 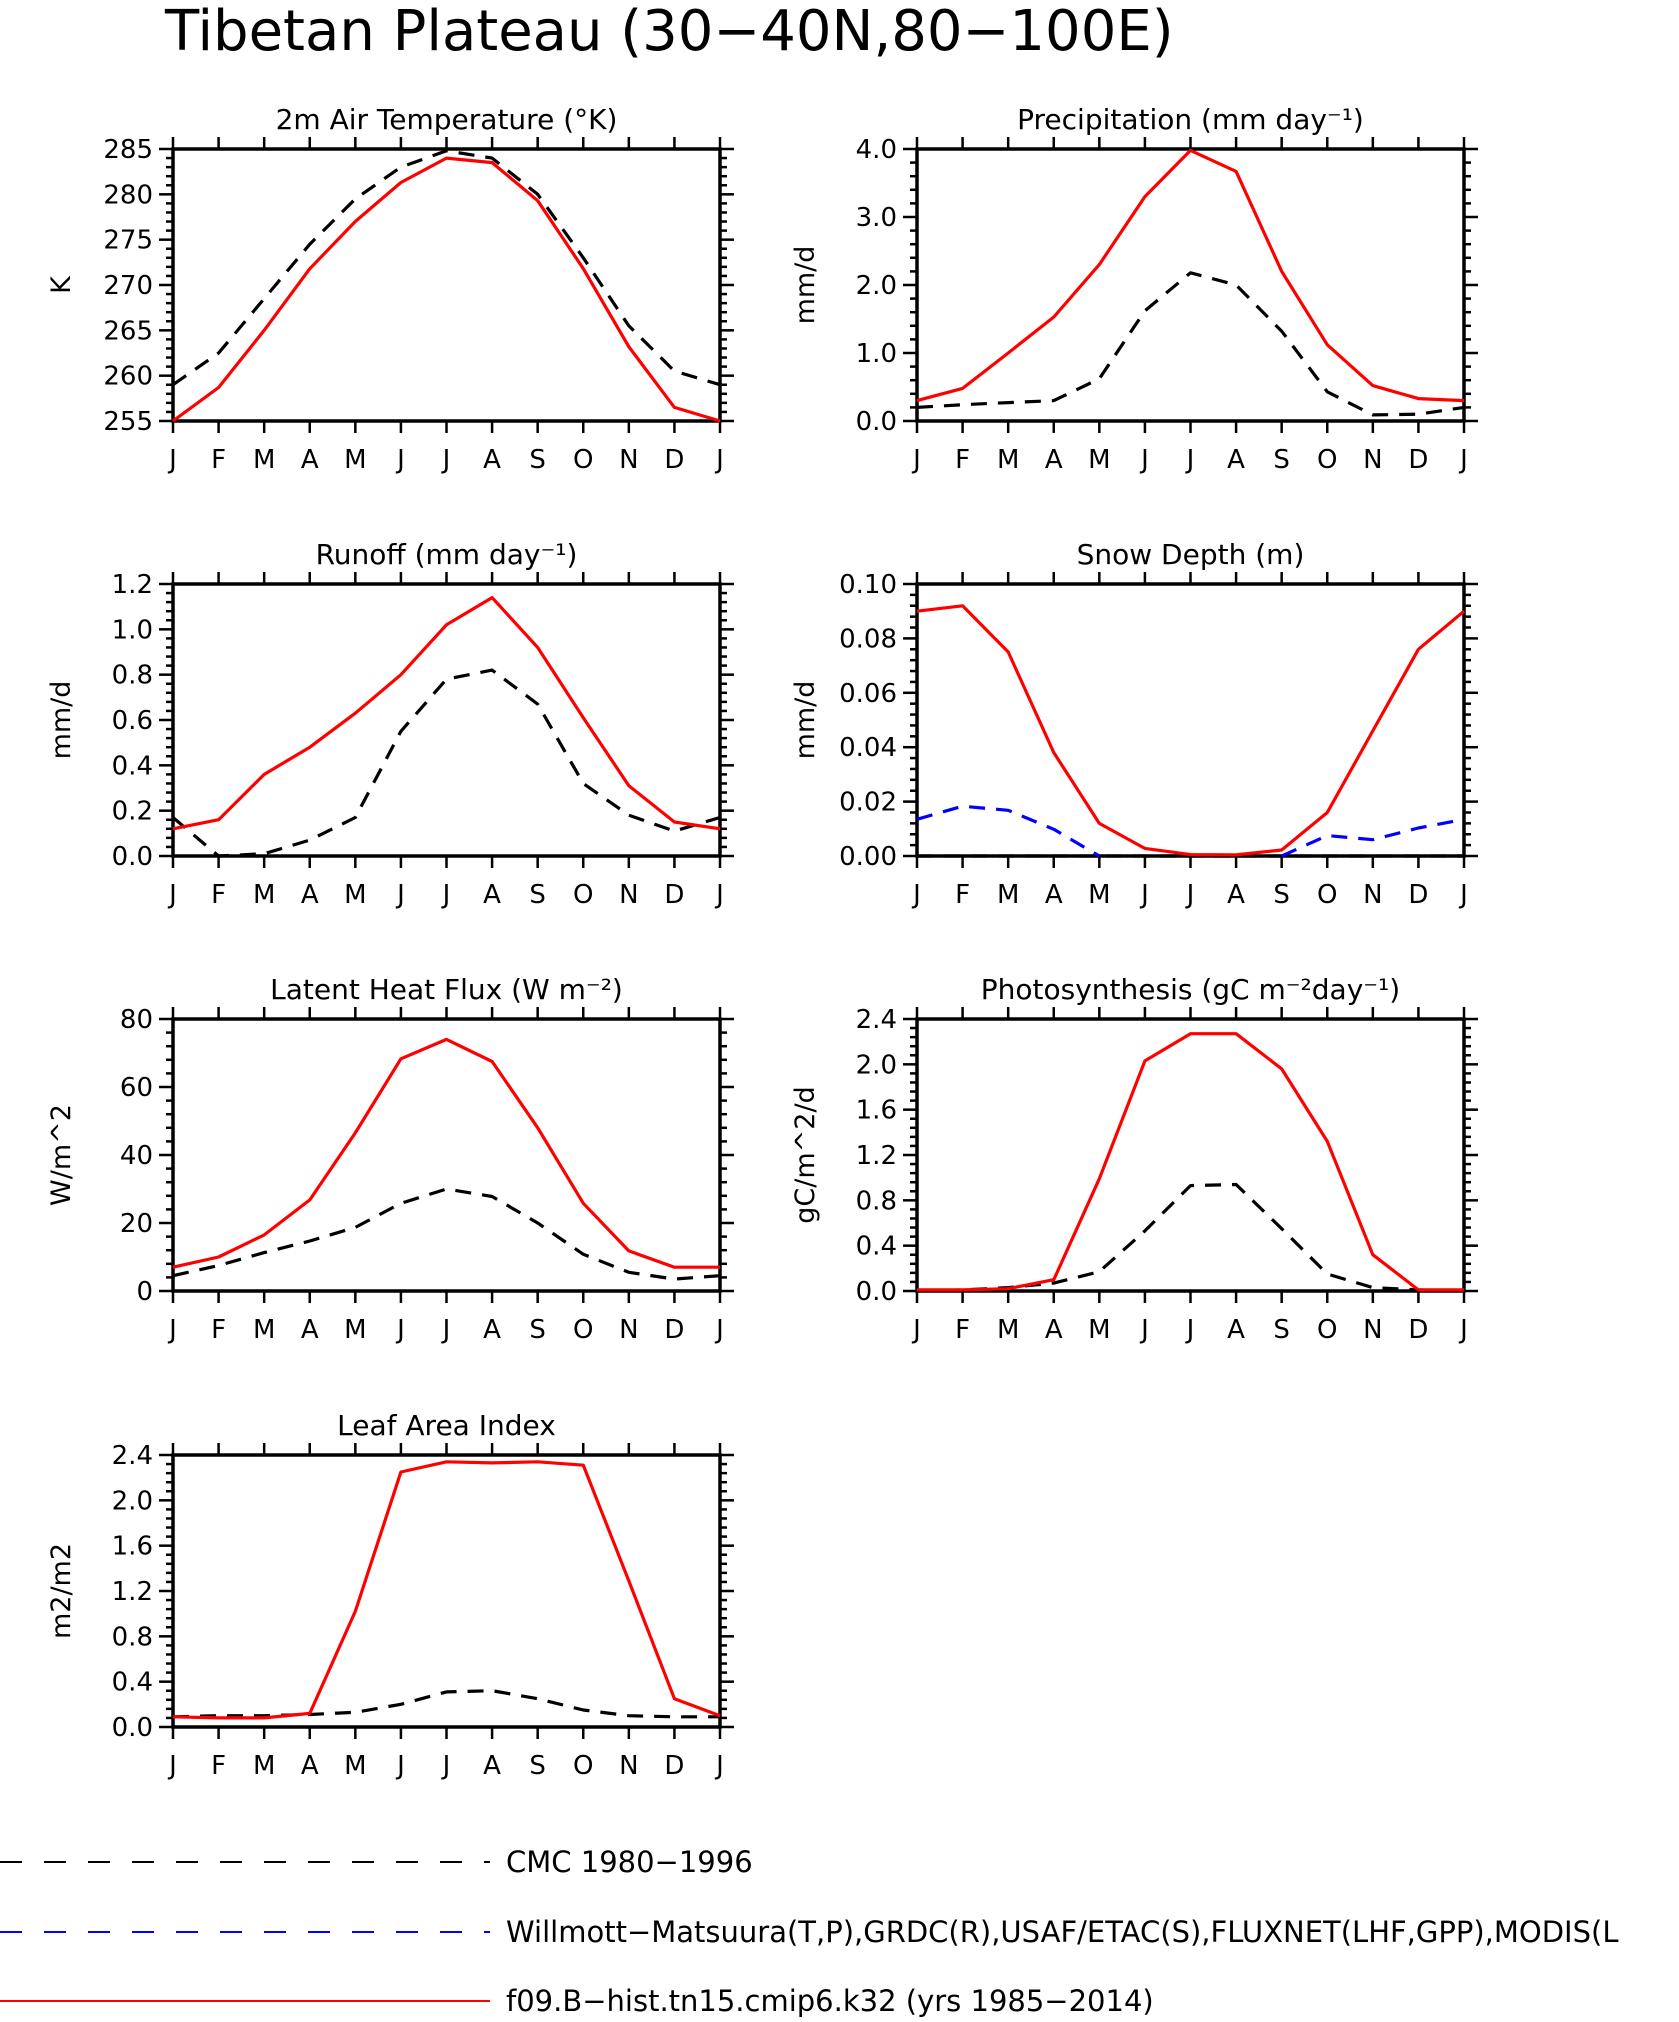 I want to click on panel-title: Runoff (mm day⁻¹), so click(x=447, y=554).